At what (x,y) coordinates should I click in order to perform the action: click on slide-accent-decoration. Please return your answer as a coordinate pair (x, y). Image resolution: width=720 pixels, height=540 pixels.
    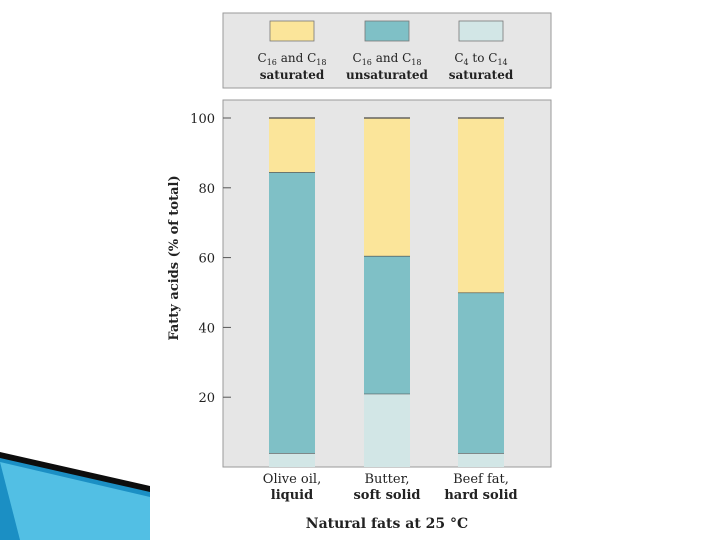
    Looking at the image, I should click on (75, 496).